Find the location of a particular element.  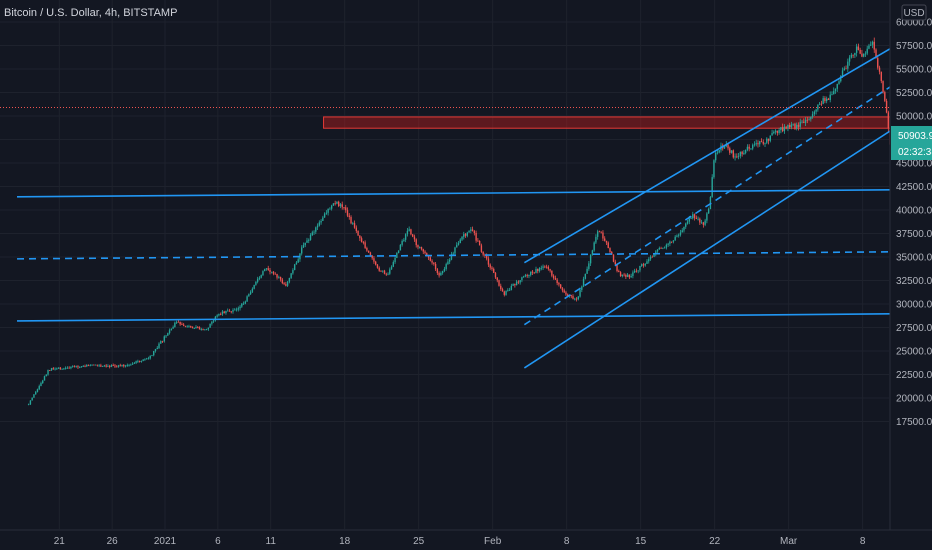

x-tick-label: 18 is located at coordinates (345, 541).